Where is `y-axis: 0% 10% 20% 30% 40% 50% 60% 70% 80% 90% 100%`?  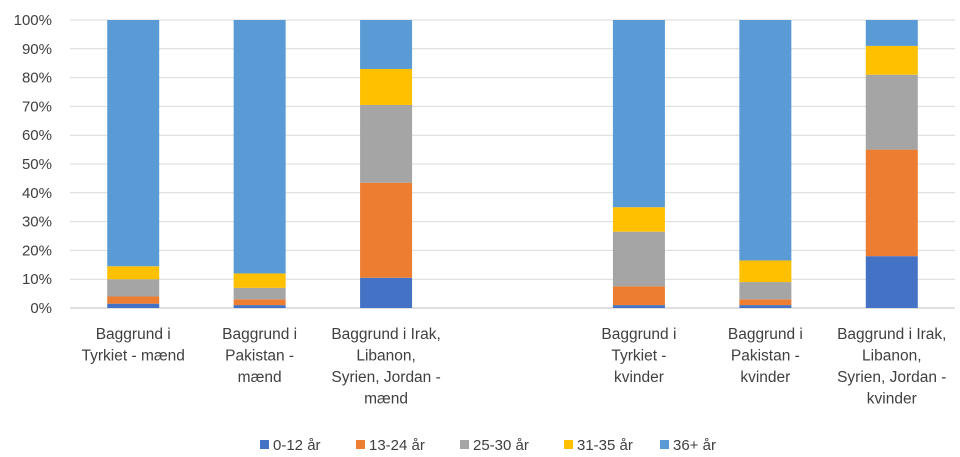 y-axis: 0% 10% 20% 30% 40% 50% 60% 70% 80% 90% 100% is located at coordinates (33, 164).